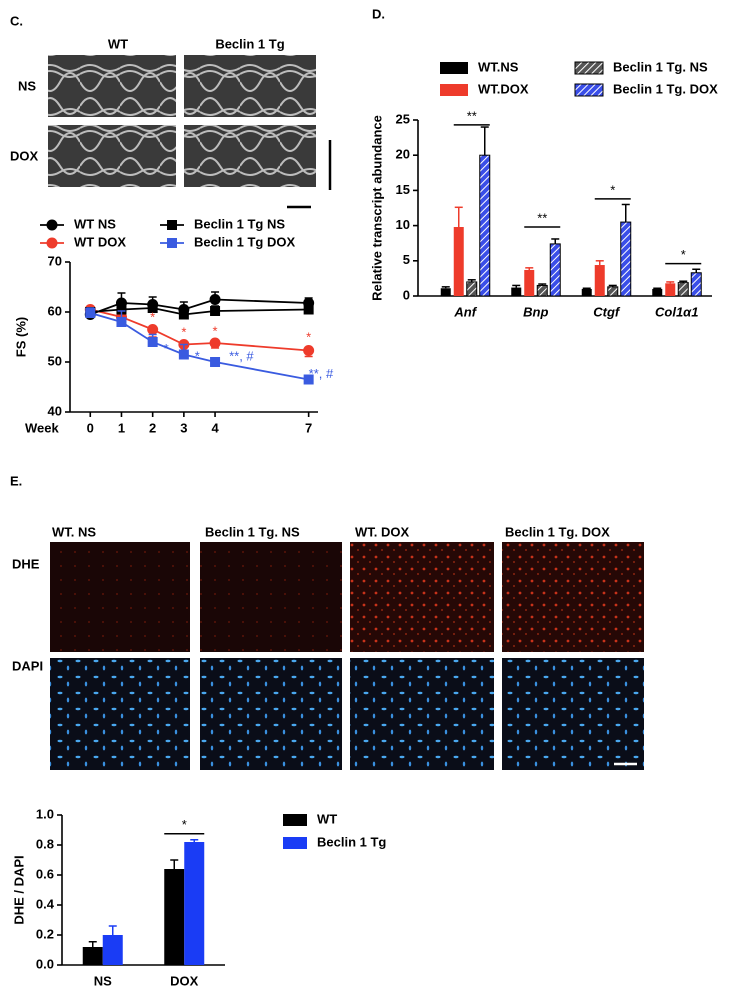 The width and height of the screenshot is (745, 1001). I want to click on legend-label: WT.NS, so click(498, 66).